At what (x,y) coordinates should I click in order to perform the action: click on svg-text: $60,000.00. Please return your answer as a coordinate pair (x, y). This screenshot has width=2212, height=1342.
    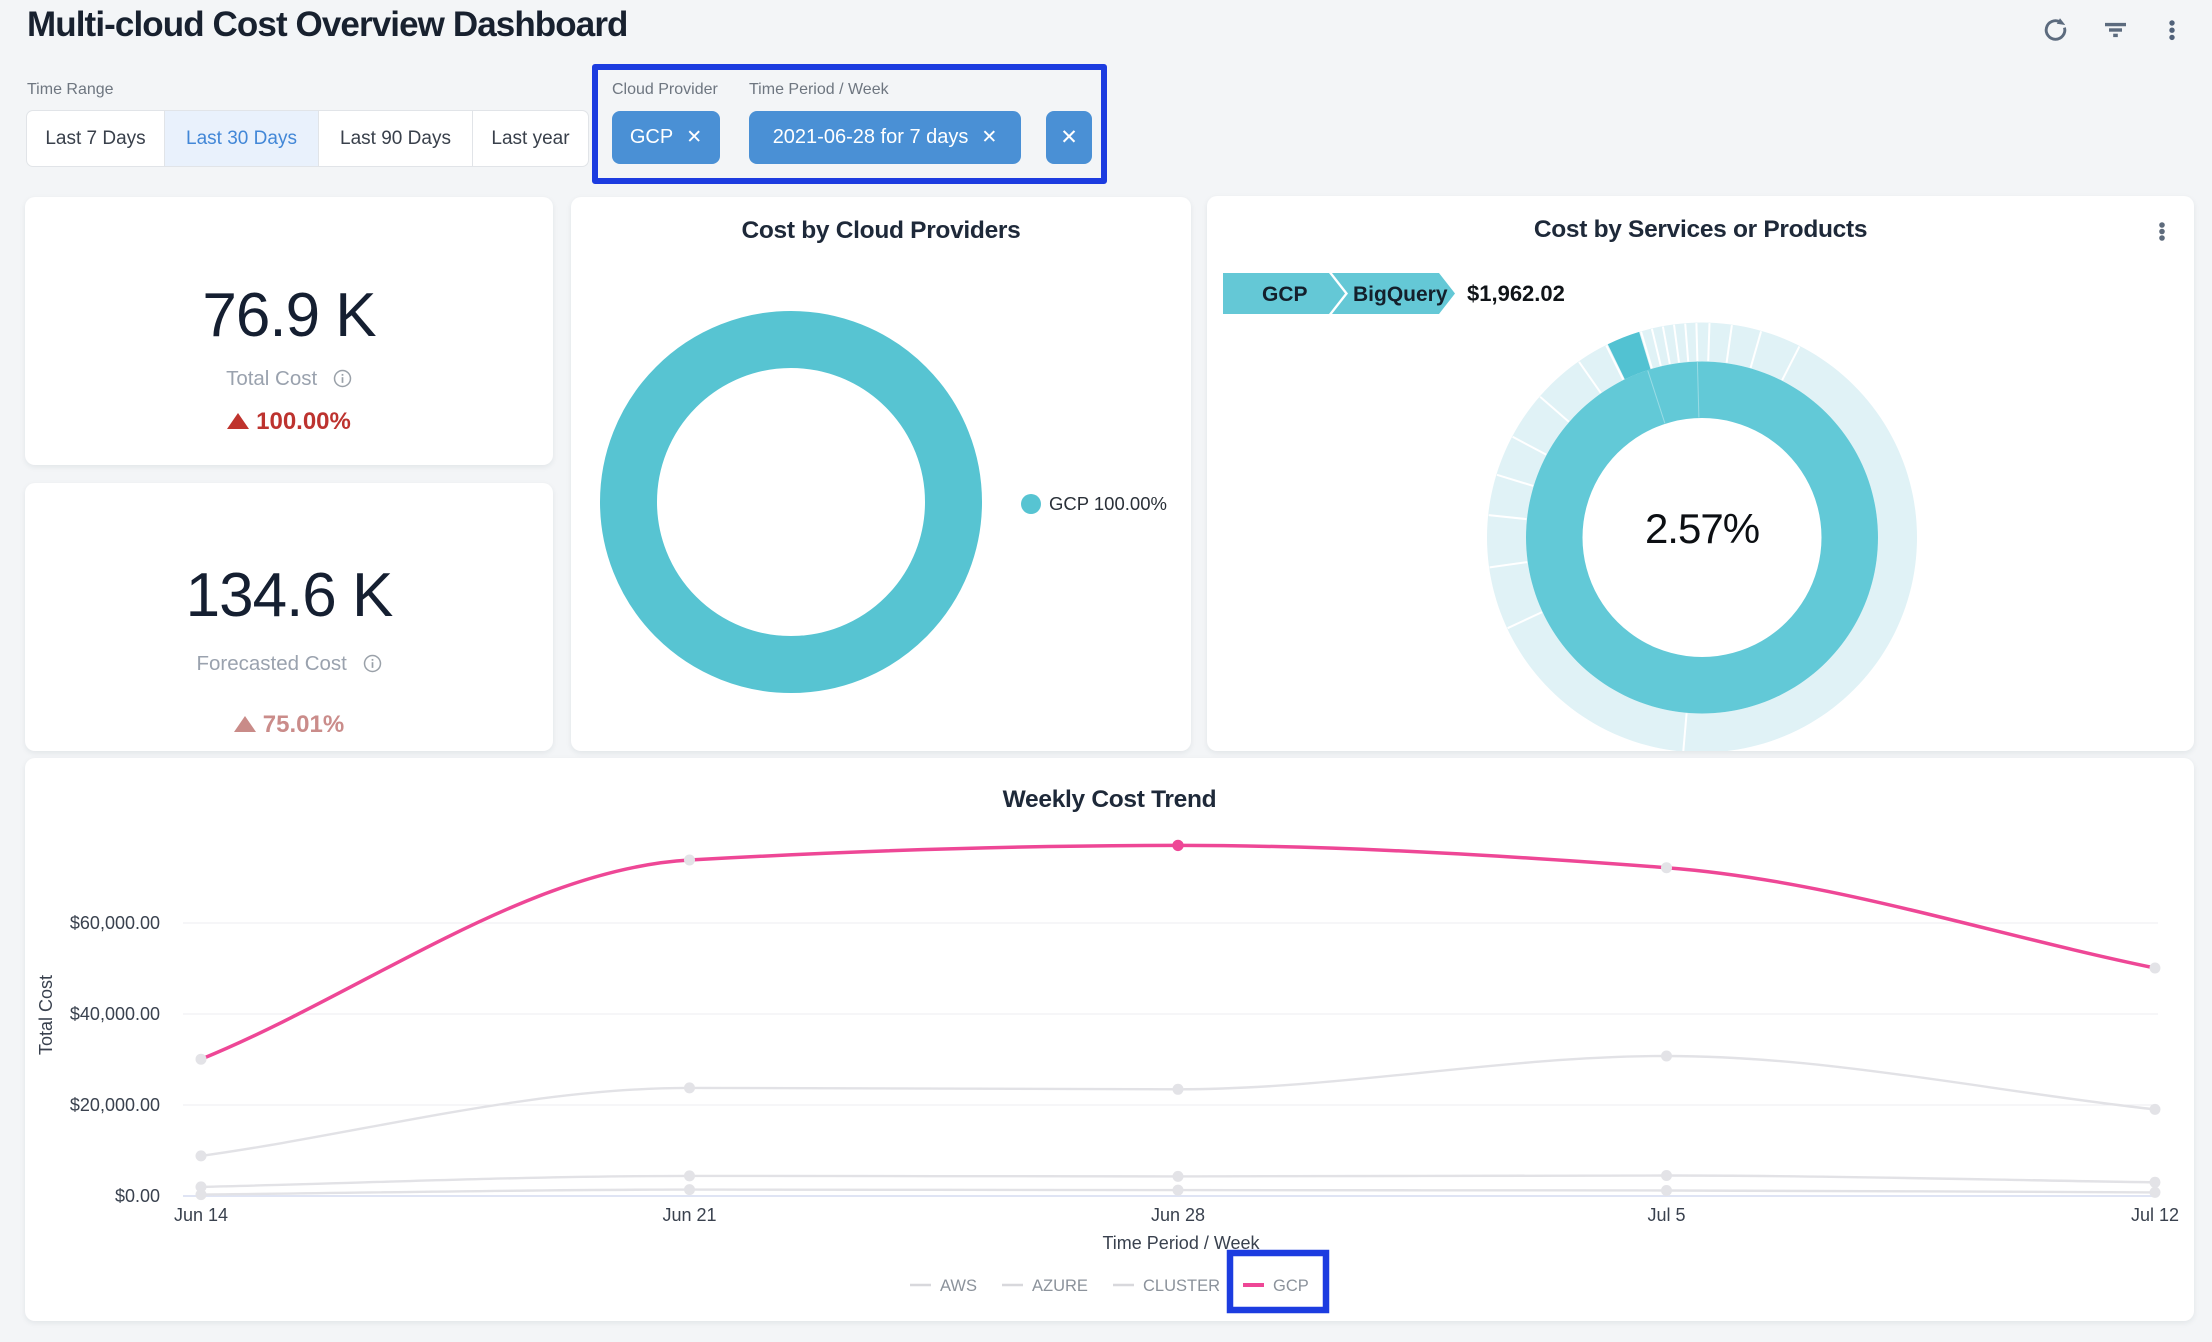
    Looking at the image, I should click on (115, 923).